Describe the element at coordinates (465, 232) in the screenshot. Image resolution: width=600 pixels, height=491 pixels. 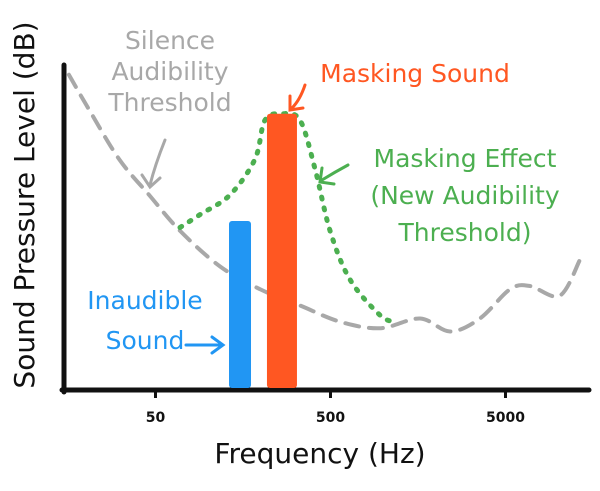
I see `annotation: Threshold)` at that location.